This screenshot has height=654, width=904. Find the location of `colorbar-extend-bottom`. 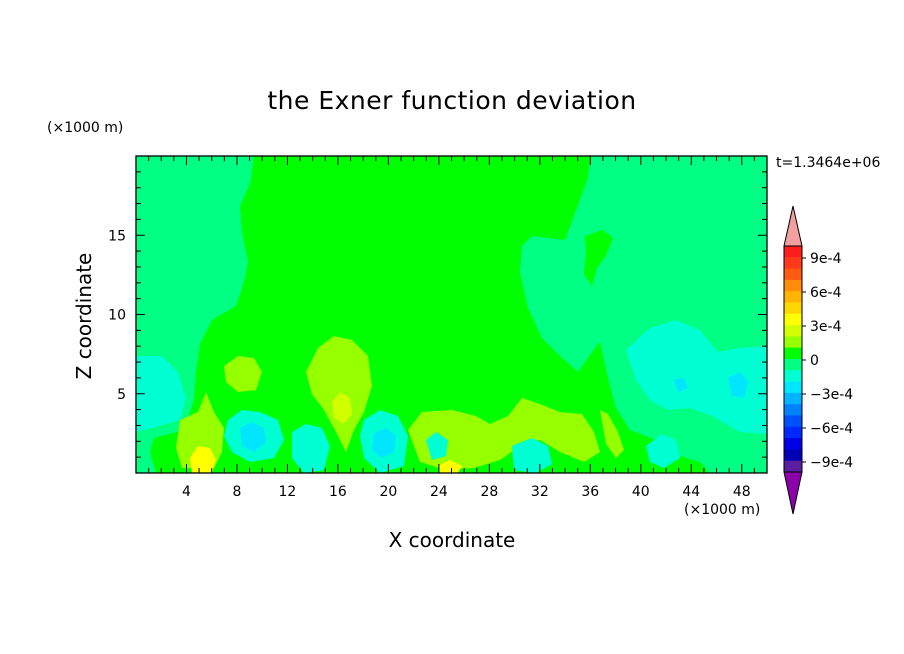

colorbar-extend-bottom is located at coordinates (793, 493).